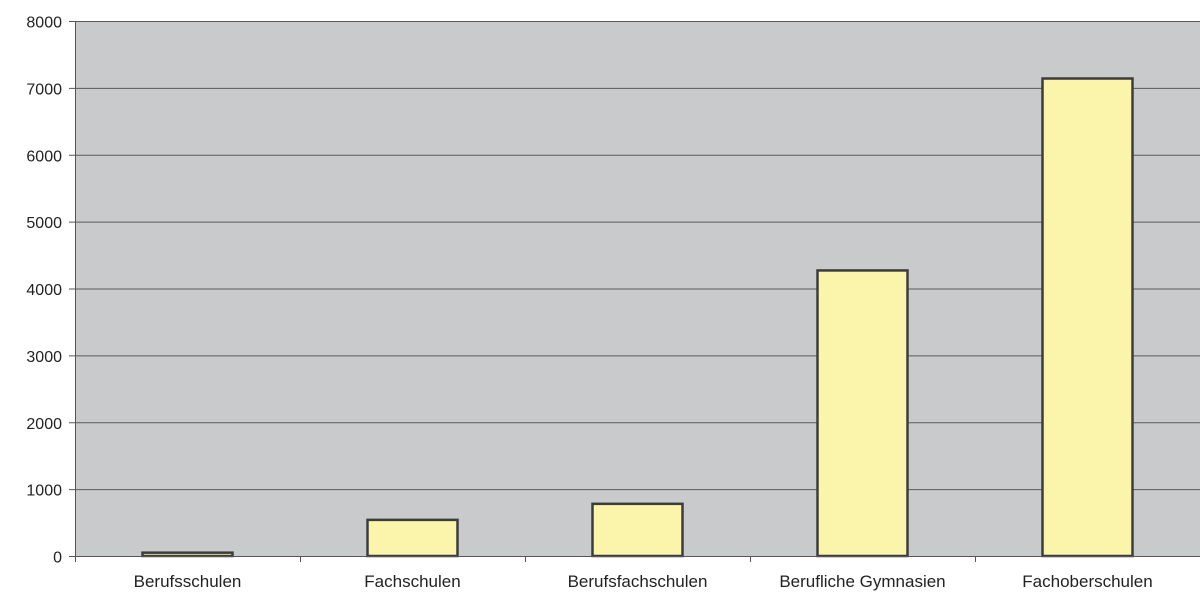  Describe the element at coordinates (44, 424) in the screenshot. I see `y-tick-label: 2000` at that location.